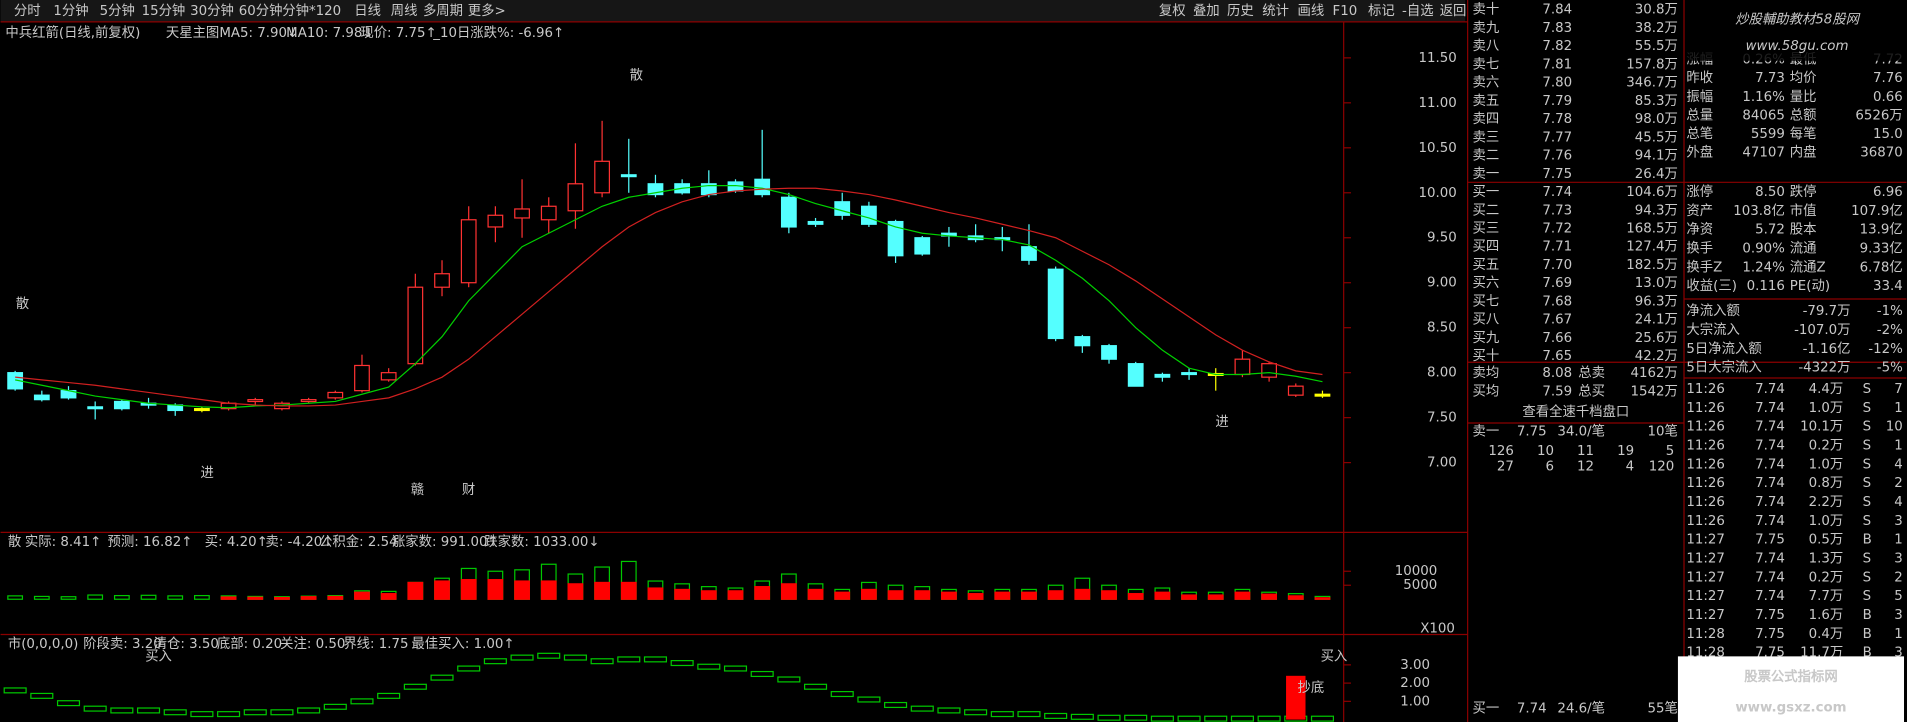 This screenshot has height=722, width=1907. Describe the element at coordinates (1898, 464) in the screenshot. I see `trade-count: 4` at that location.